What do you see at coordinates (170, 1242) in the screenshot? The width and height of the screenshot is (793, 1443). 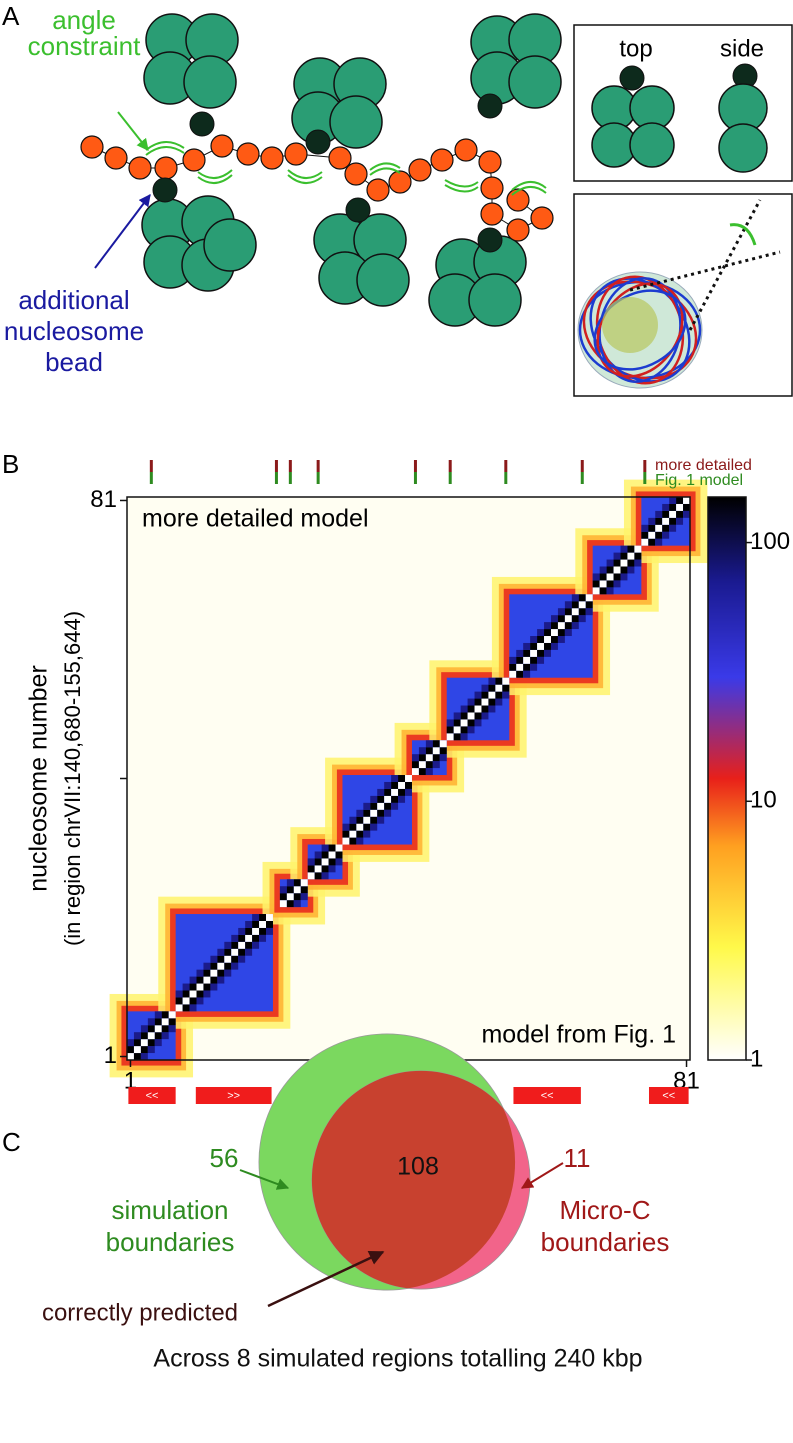 I see `set-name: boundaries` at bounding box center [170, 1242].